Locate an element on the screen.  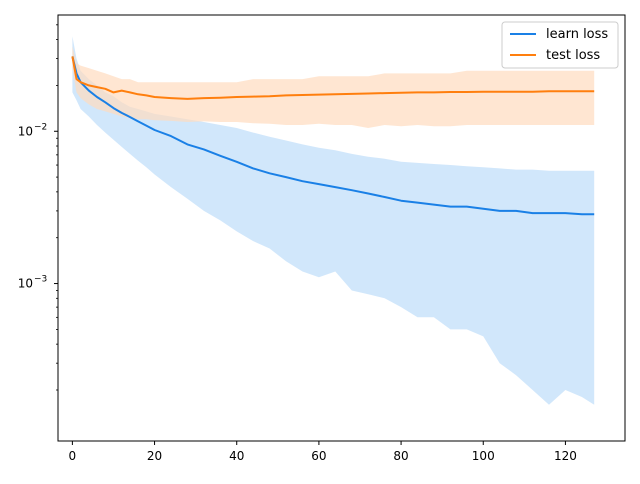
x-tick-label: 40 is located at coordinates (236, 456).